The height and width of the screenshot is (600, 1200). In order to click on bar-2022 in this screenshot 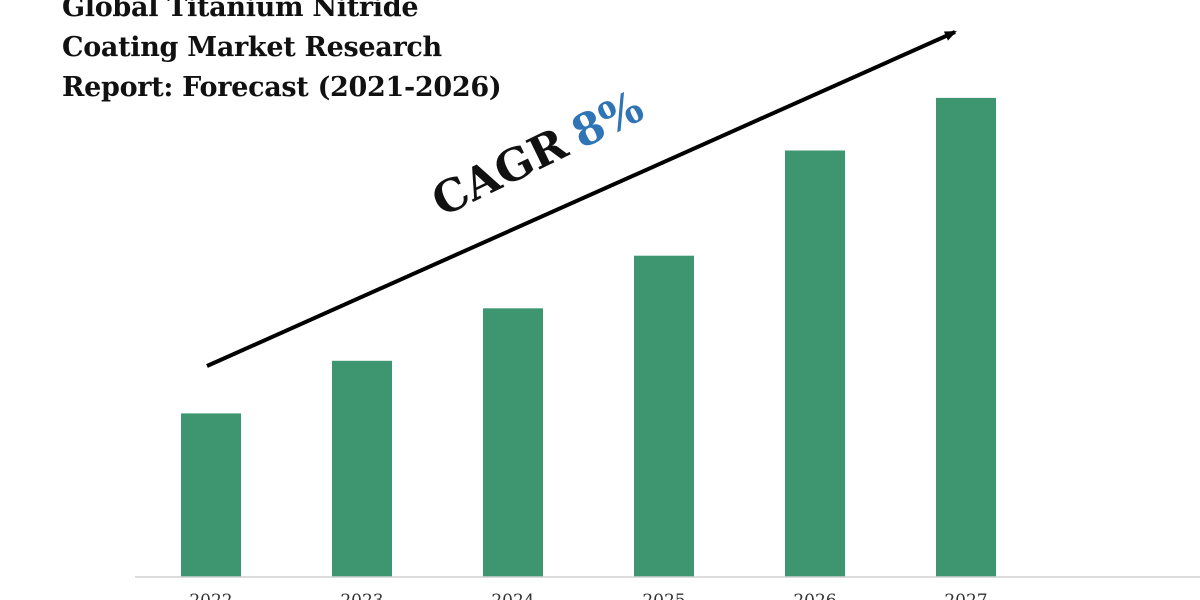, I will do `click(211, 495)`.